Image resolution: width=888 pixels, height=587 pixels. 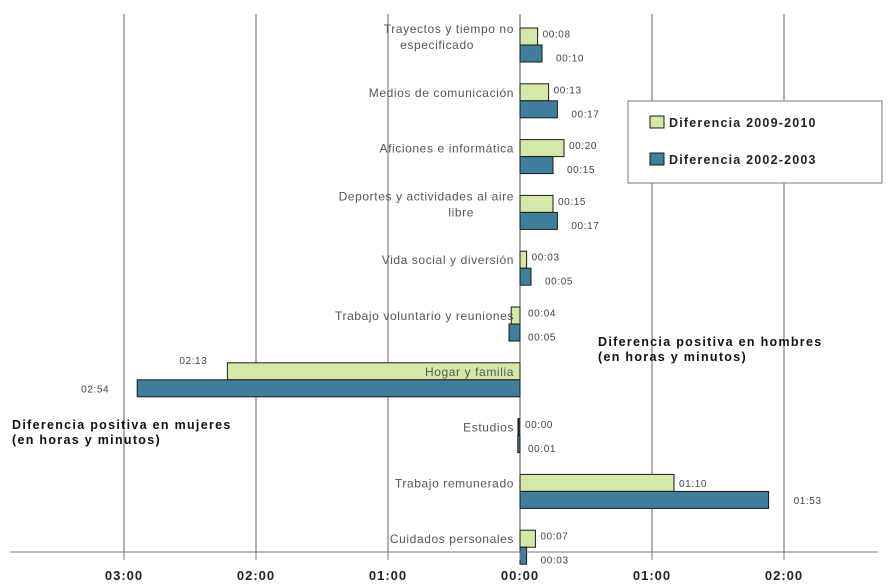 I want to click on data-label: 00:10, so click(x=570, y=59).